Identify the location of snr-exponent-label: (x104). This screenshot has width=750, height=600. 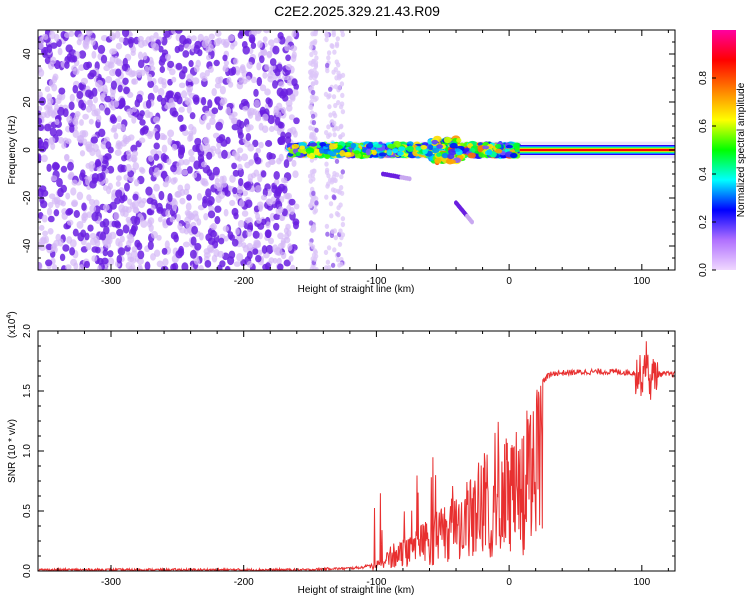
(12, 324).